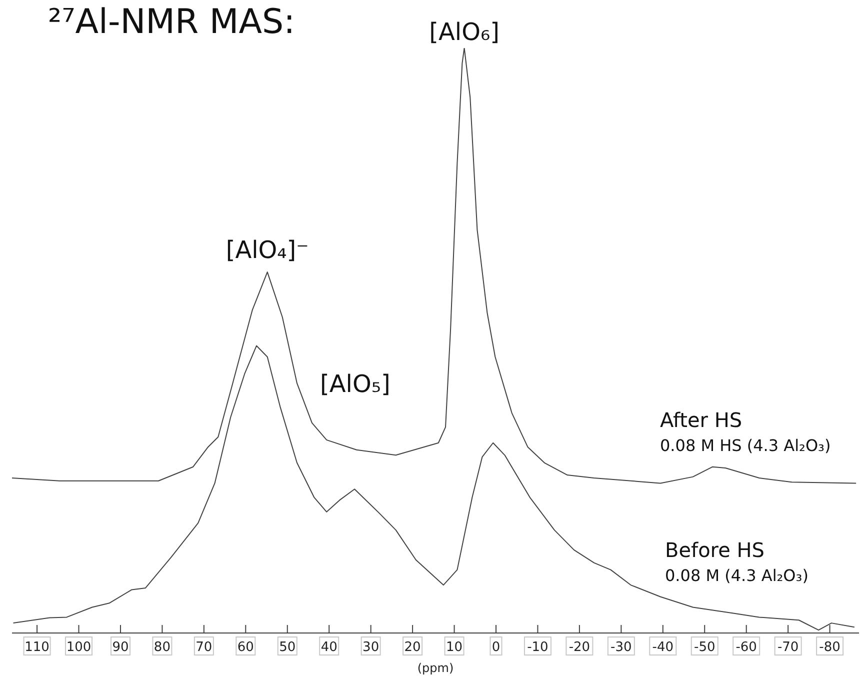 This screenshot has height=680, width=867. Describe the element at coordinates (621, 647) in the screenshot. I see `x-tick-label: -30` at that location.